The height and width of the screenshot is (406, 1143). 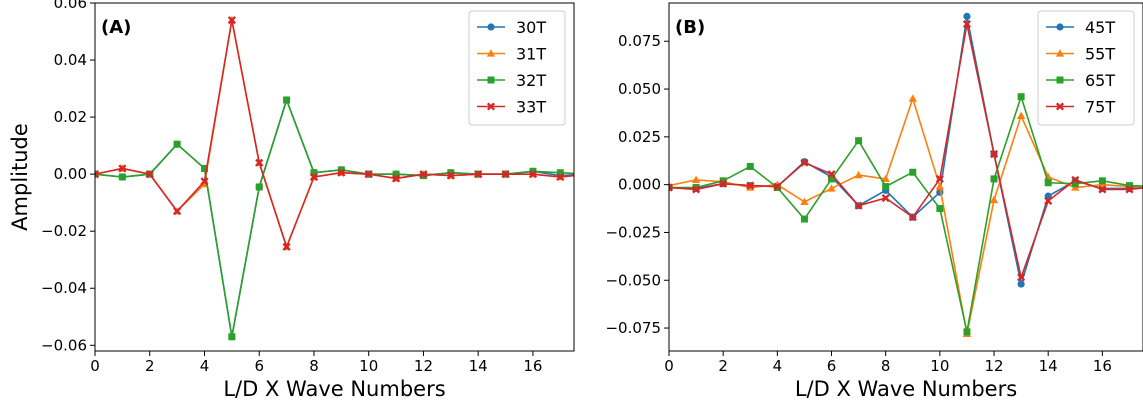 I want to click on y-tick-label: 0.06, so click(x=70, y=6).